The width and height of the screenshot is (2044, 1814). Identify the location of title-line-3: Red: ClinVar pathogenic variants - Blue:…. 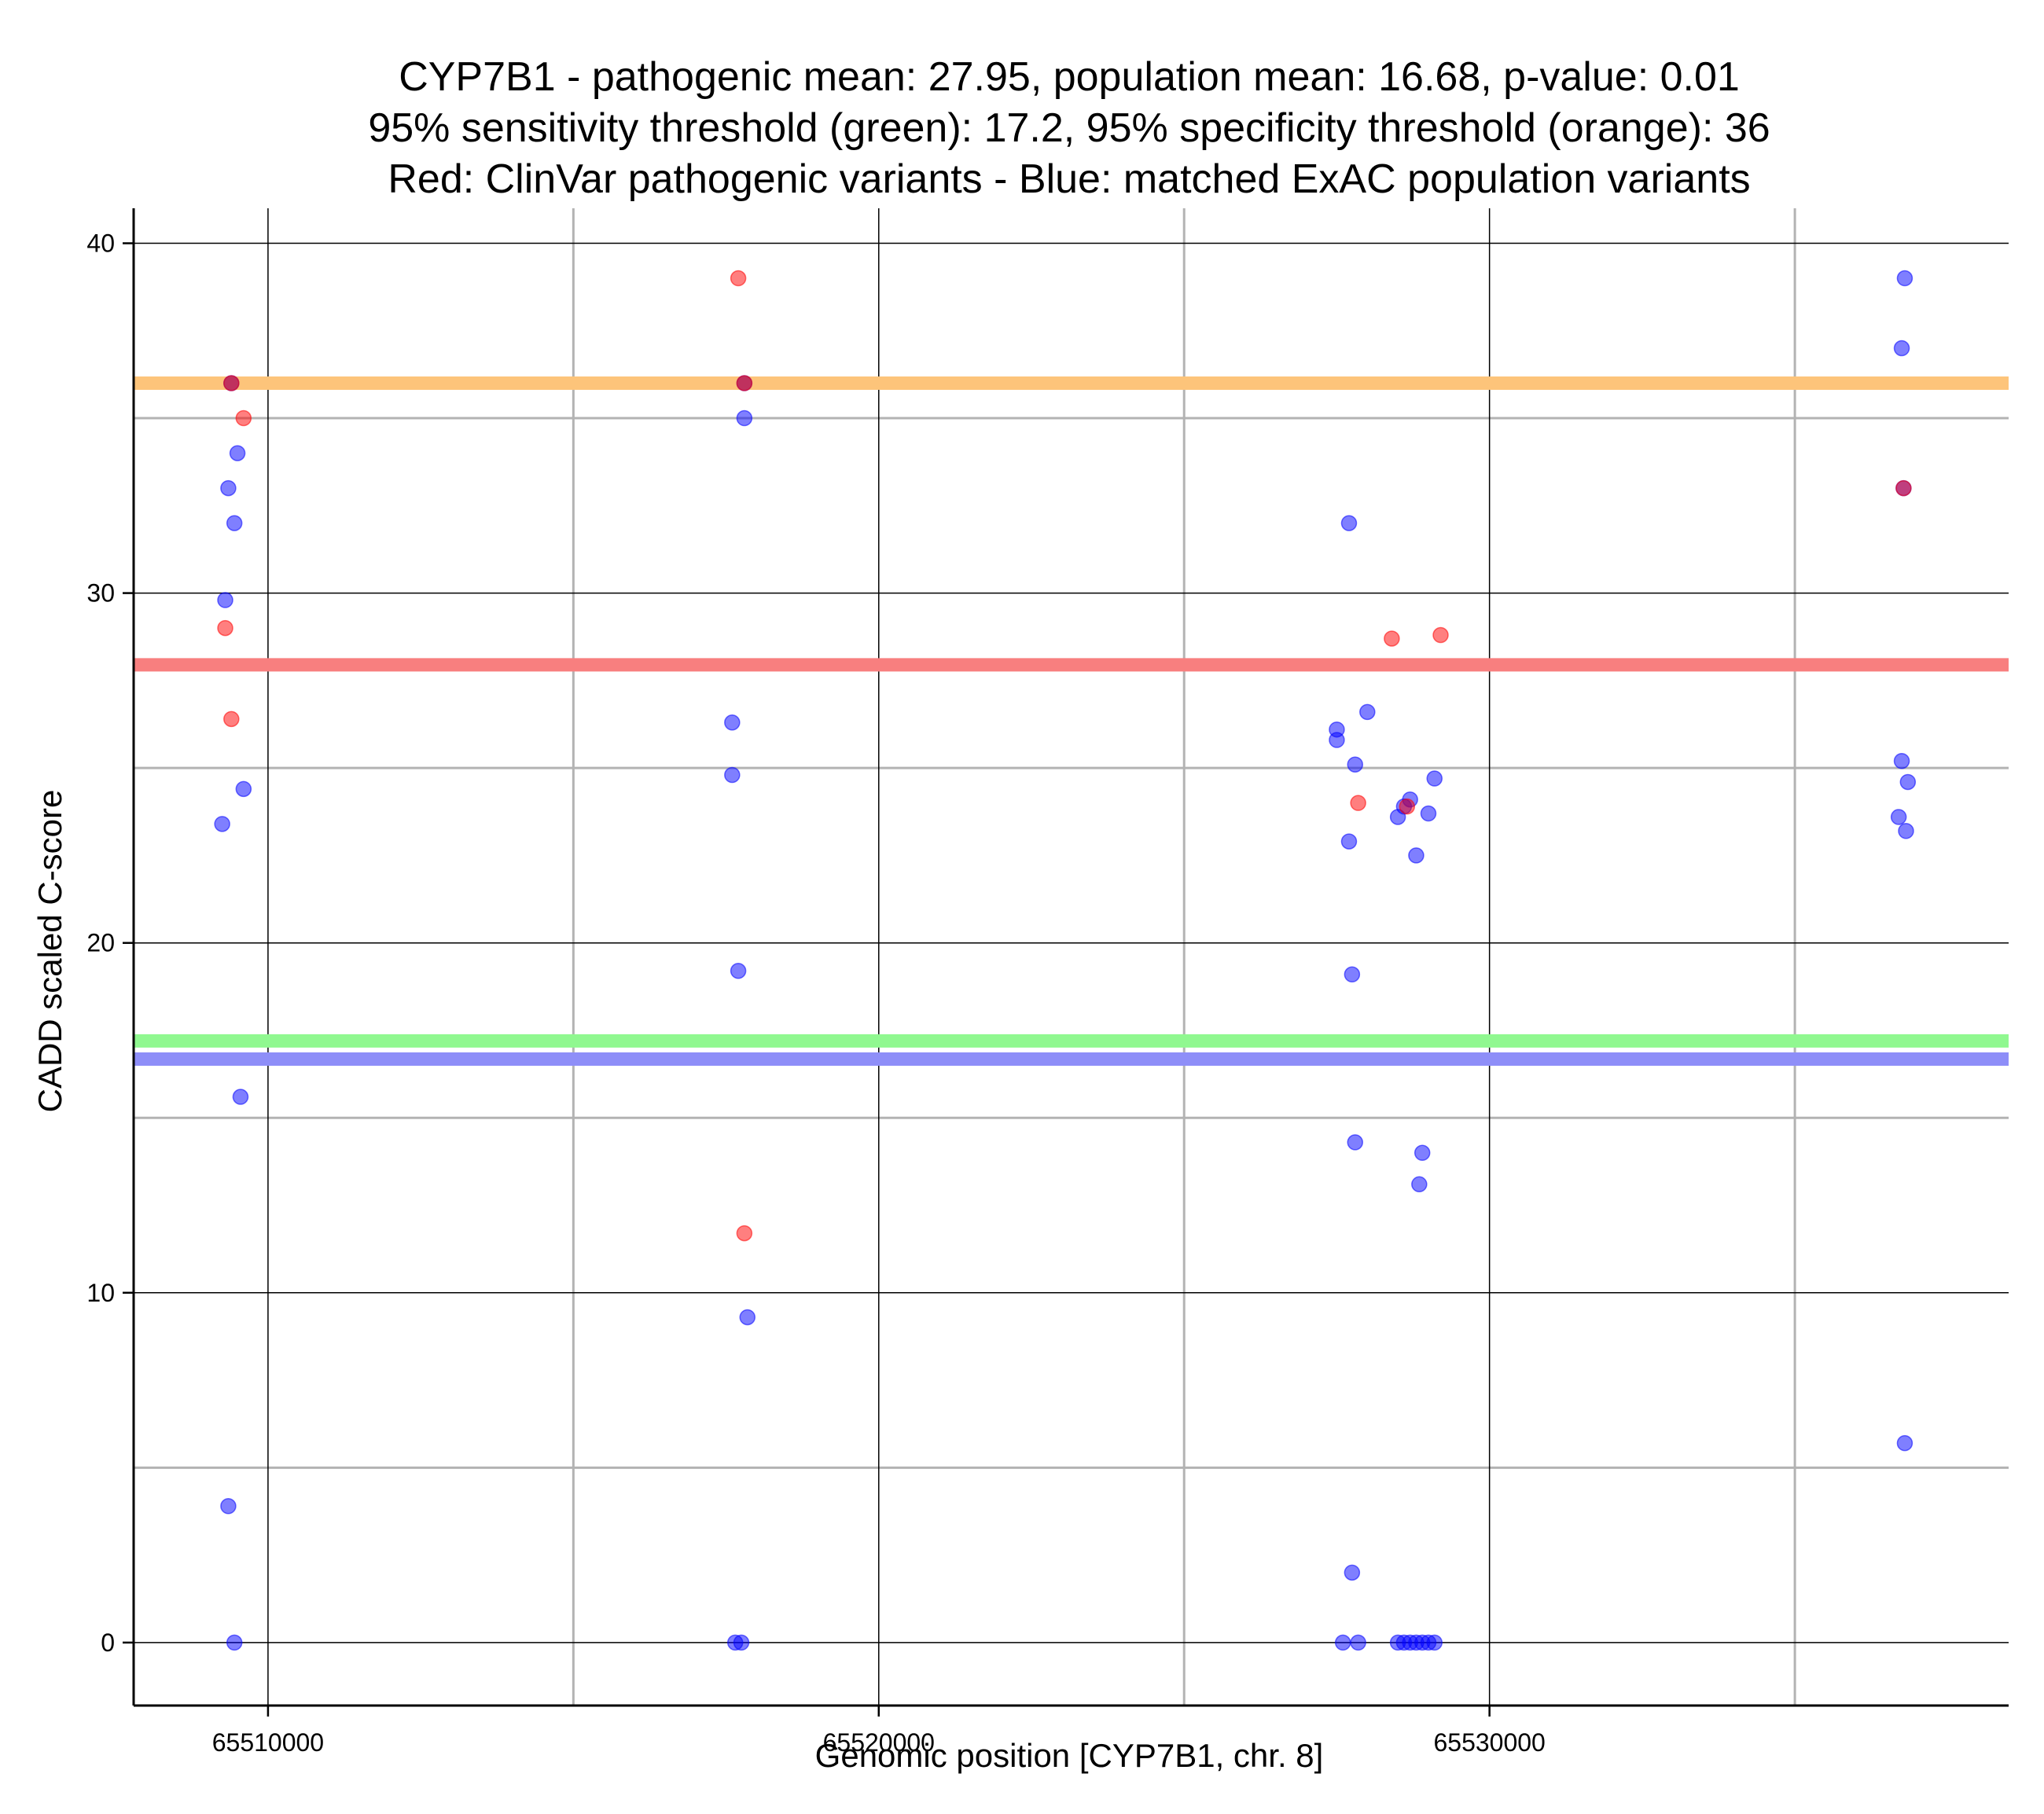
(1069, 179).